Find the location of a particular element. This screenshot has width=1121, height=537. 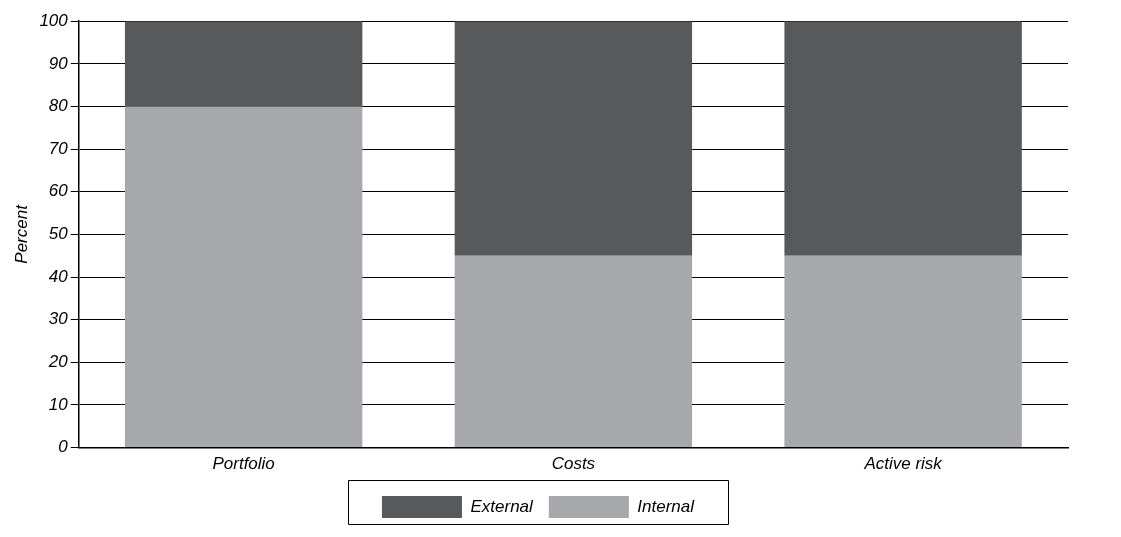

y-tick-label: 80 is located at coordinates (58, 106).